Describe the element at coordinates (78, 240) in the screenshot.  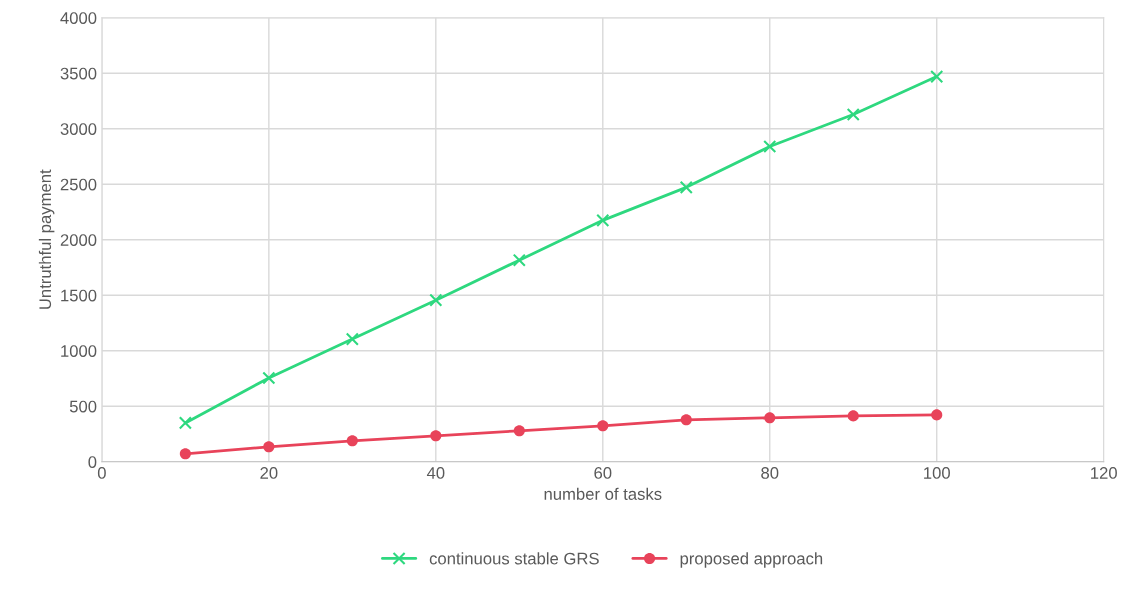
I see `y-tick-label: 2000` at that location.